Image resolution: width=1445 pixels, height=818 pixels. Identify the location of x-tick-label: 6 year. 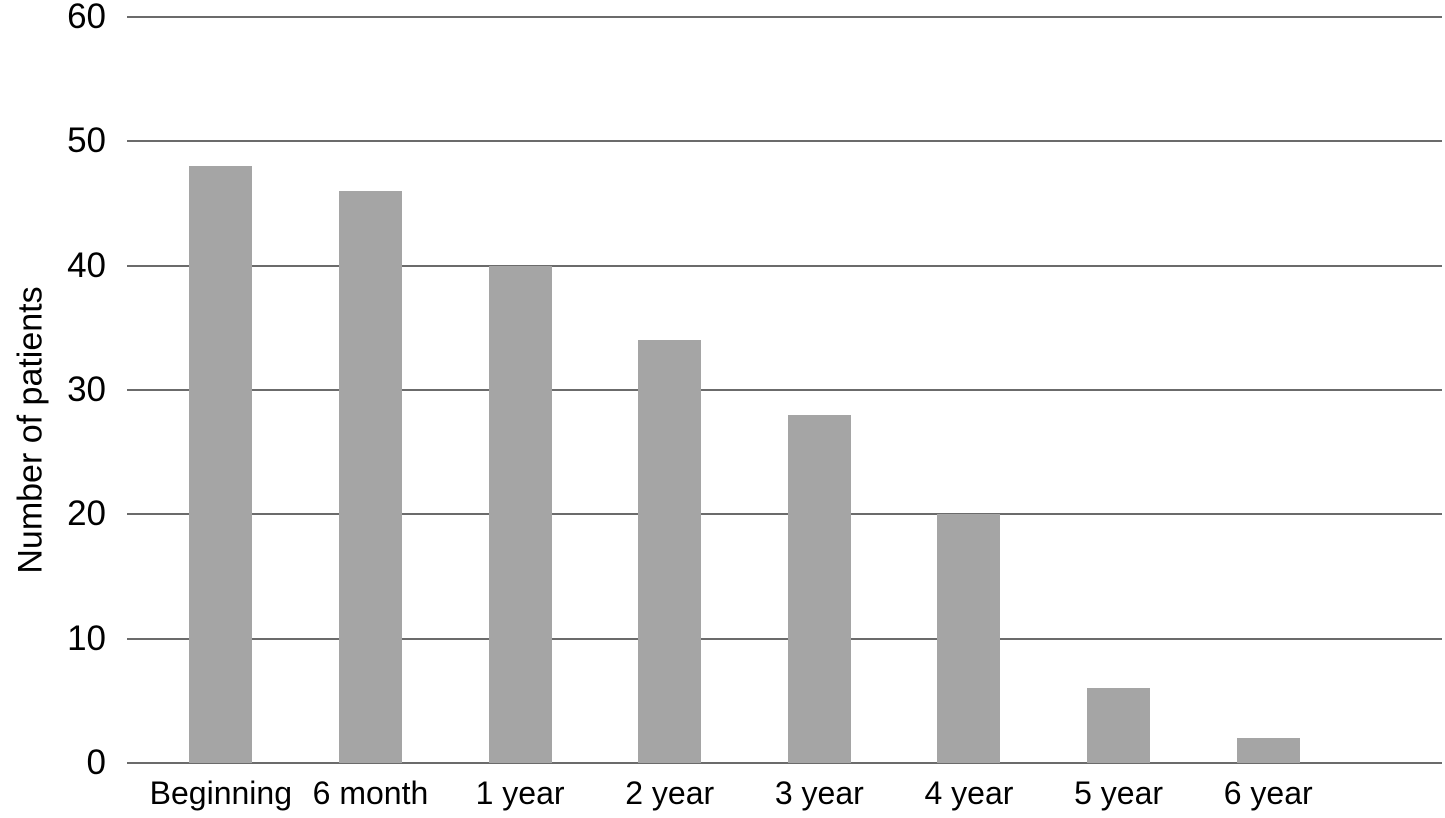
(1268, 793).